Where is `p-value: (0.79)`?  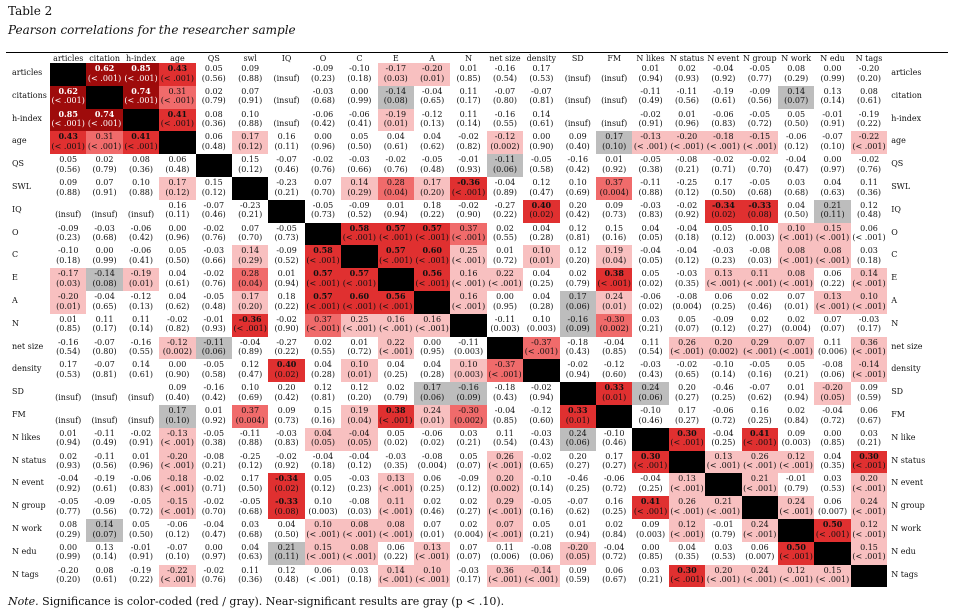 p-value: (0.79) is located at coordinates (577, 283).